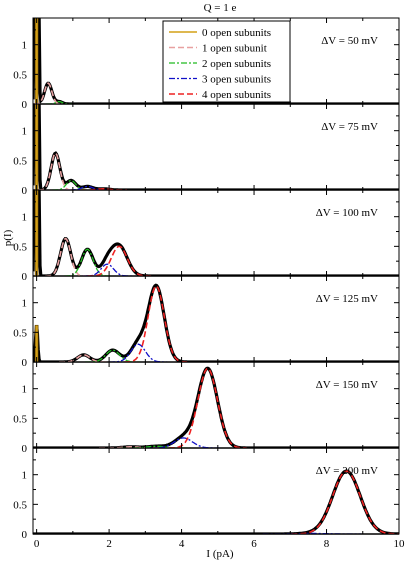 Image resolution: width=407 pixels, height=565 pixels. What do you see at coordinates (327, 544) in the screenshot?
I see `x-tick-label: 8` at bounding box center [327, 544].